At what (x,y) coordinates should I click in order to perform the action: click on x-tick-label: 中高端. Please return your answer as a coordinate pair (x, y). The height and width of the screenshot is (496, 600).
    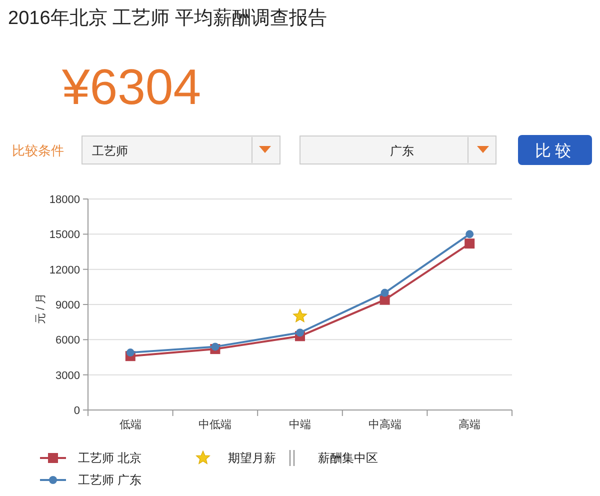
    Looking at the image, I should click on (385, 424).